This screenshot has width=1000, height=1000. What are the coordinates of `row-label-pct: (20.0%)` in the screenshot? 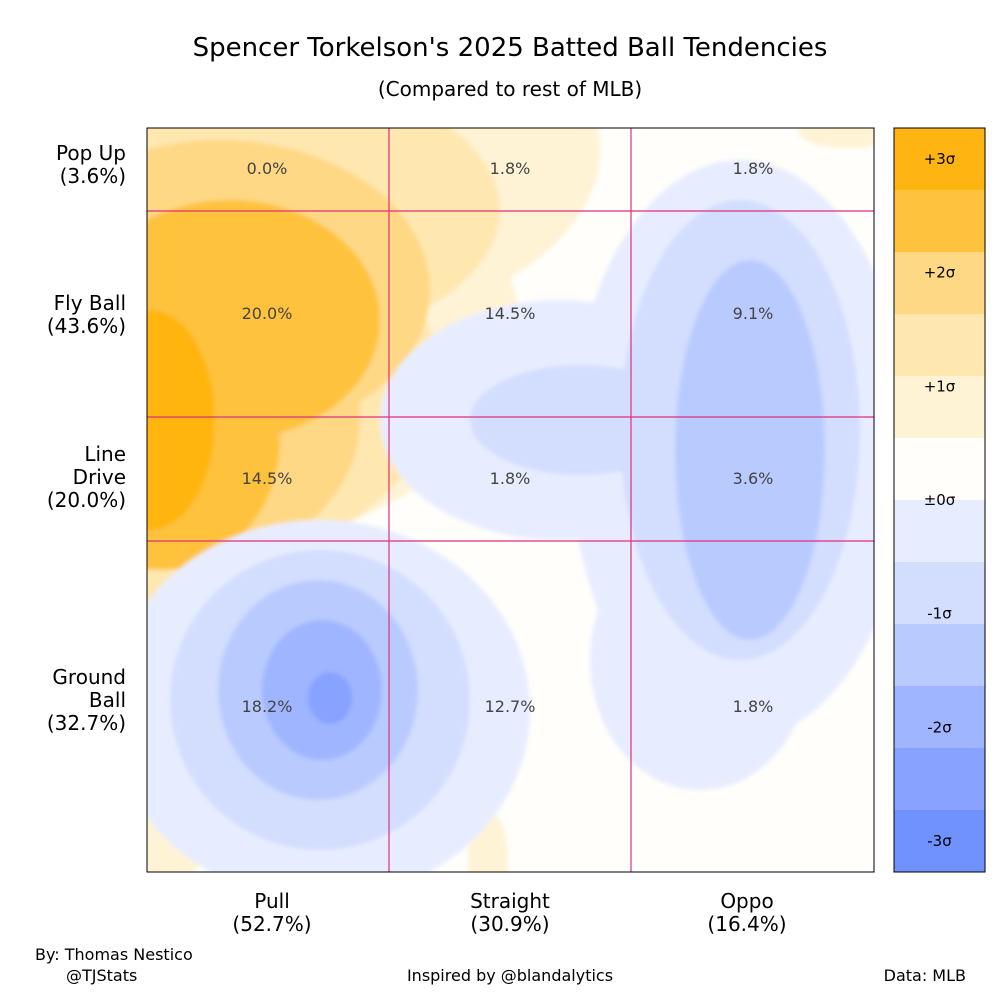 It's located at (86, 500).